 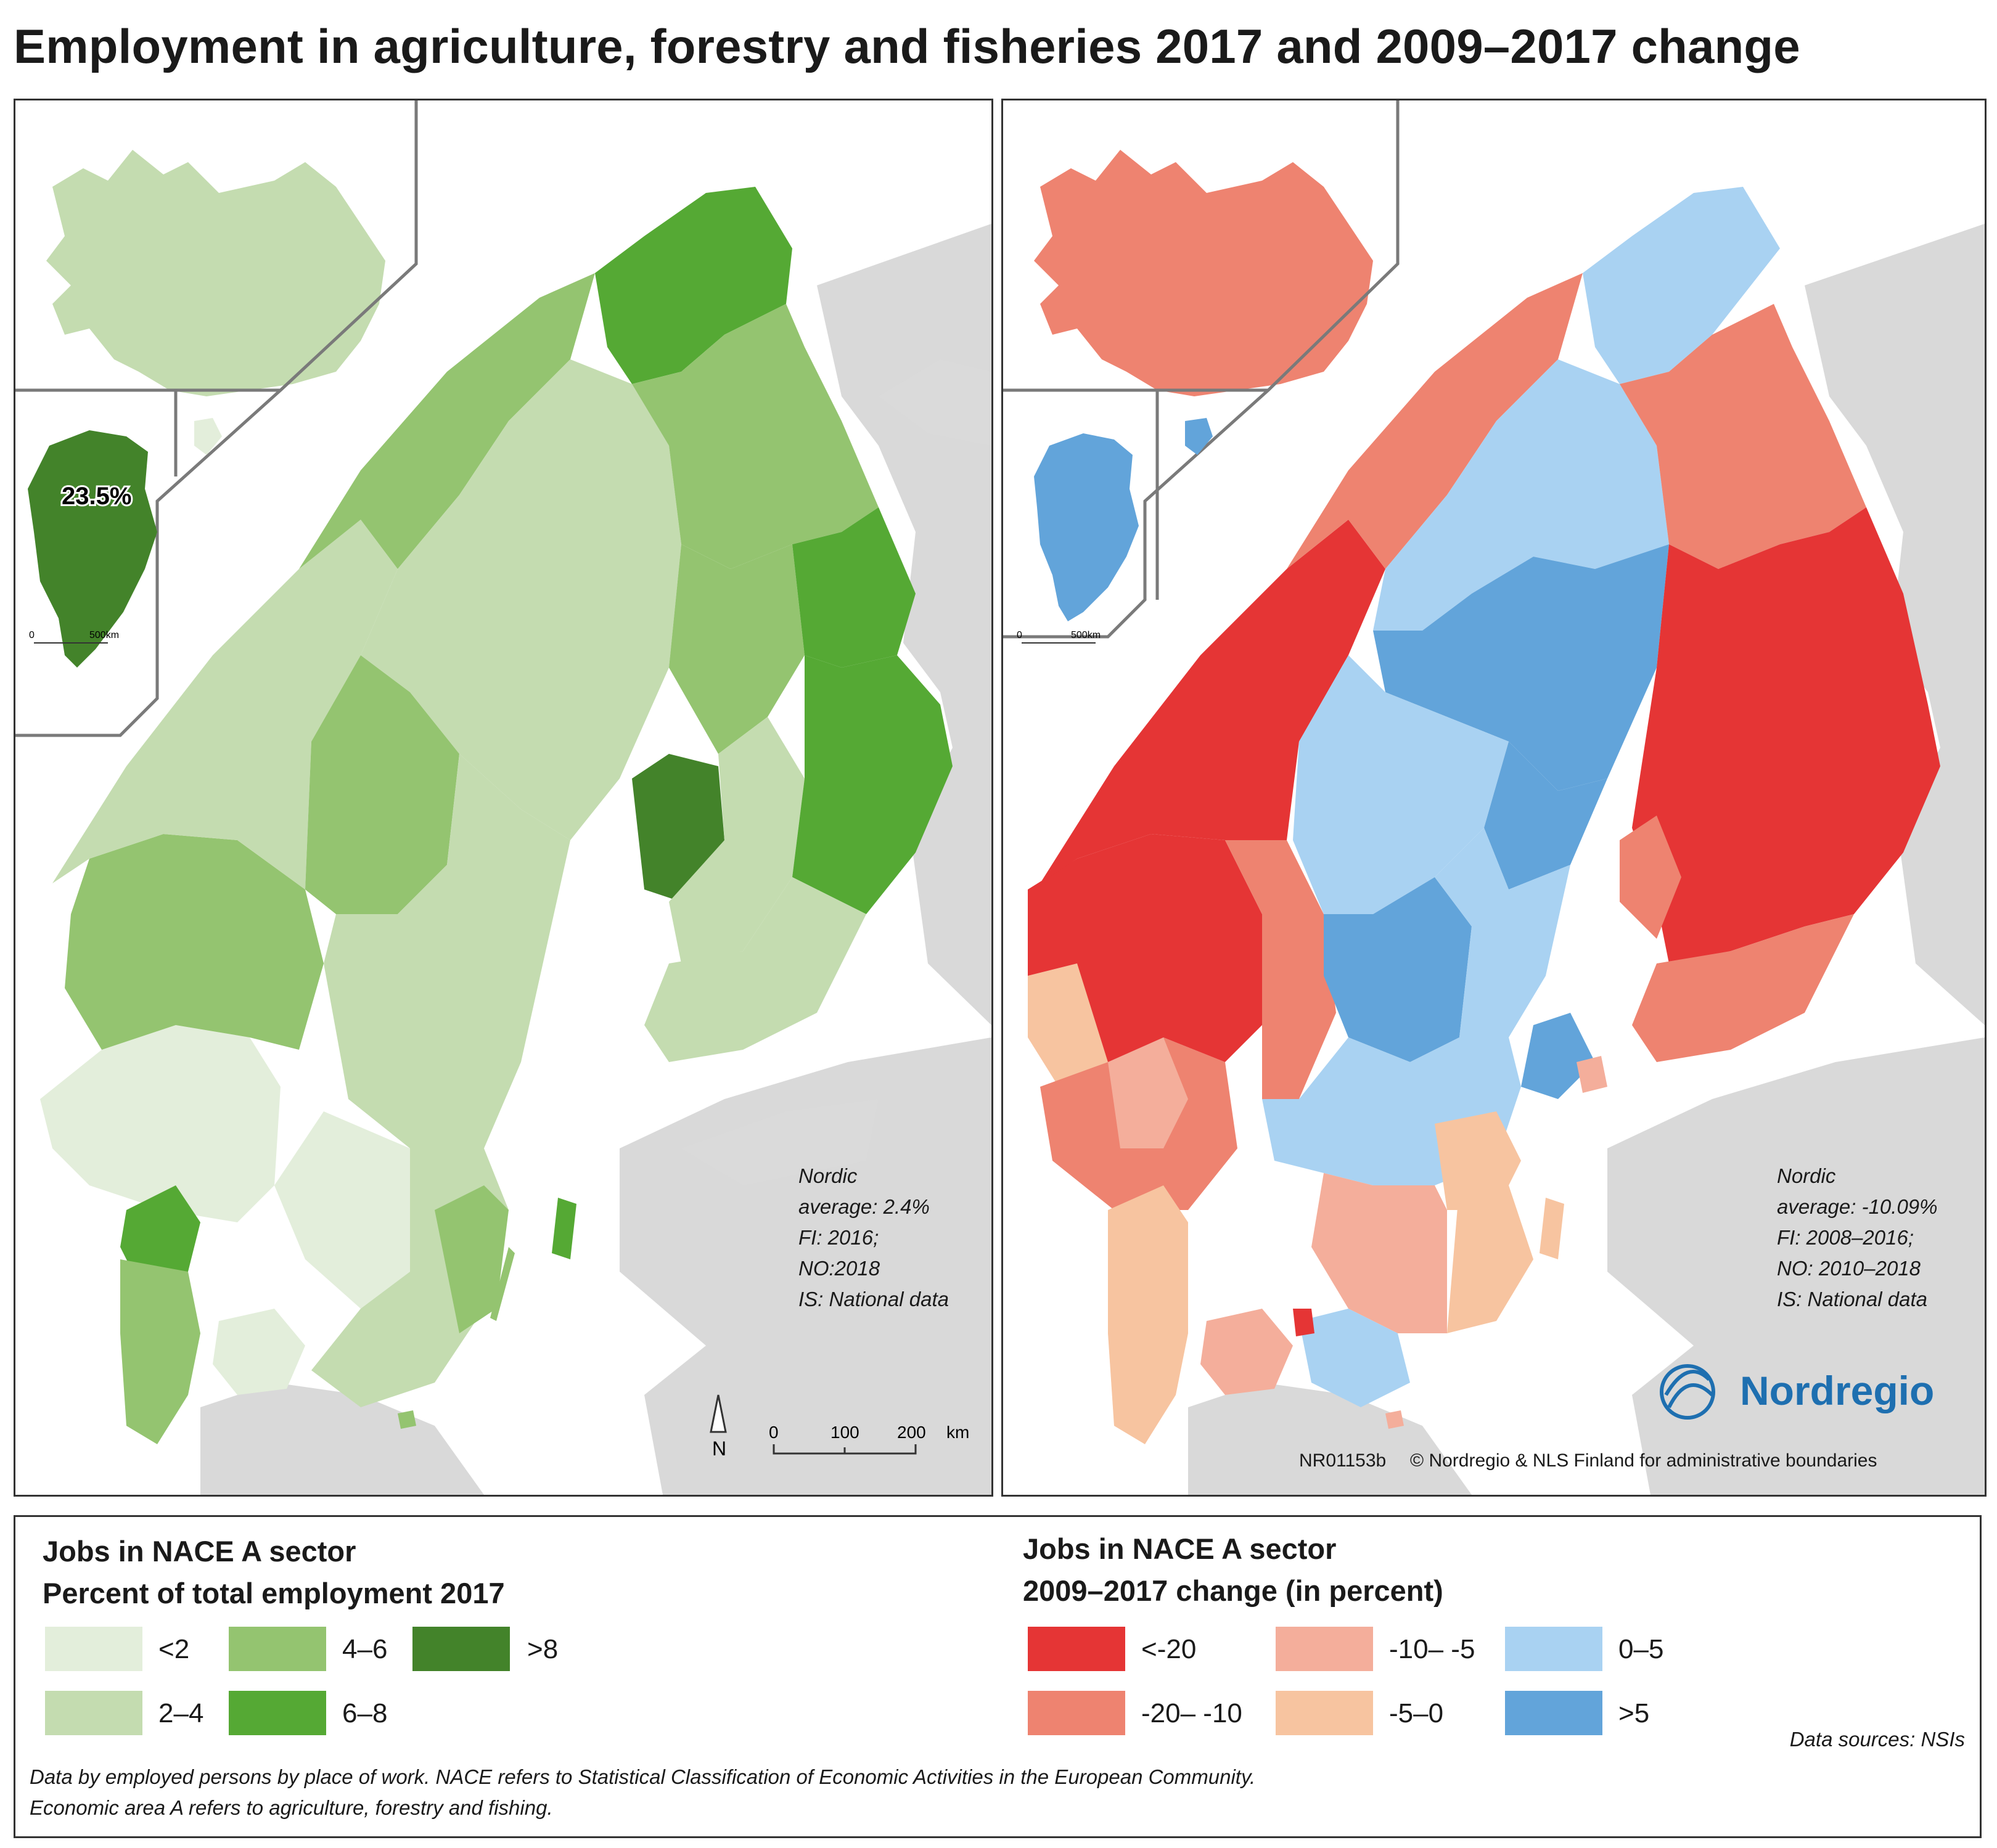 What do you see at coordinates (160, 1234) in the screenshot?
I see `denmark-jutland-north` at bounding box center [160, 1234].